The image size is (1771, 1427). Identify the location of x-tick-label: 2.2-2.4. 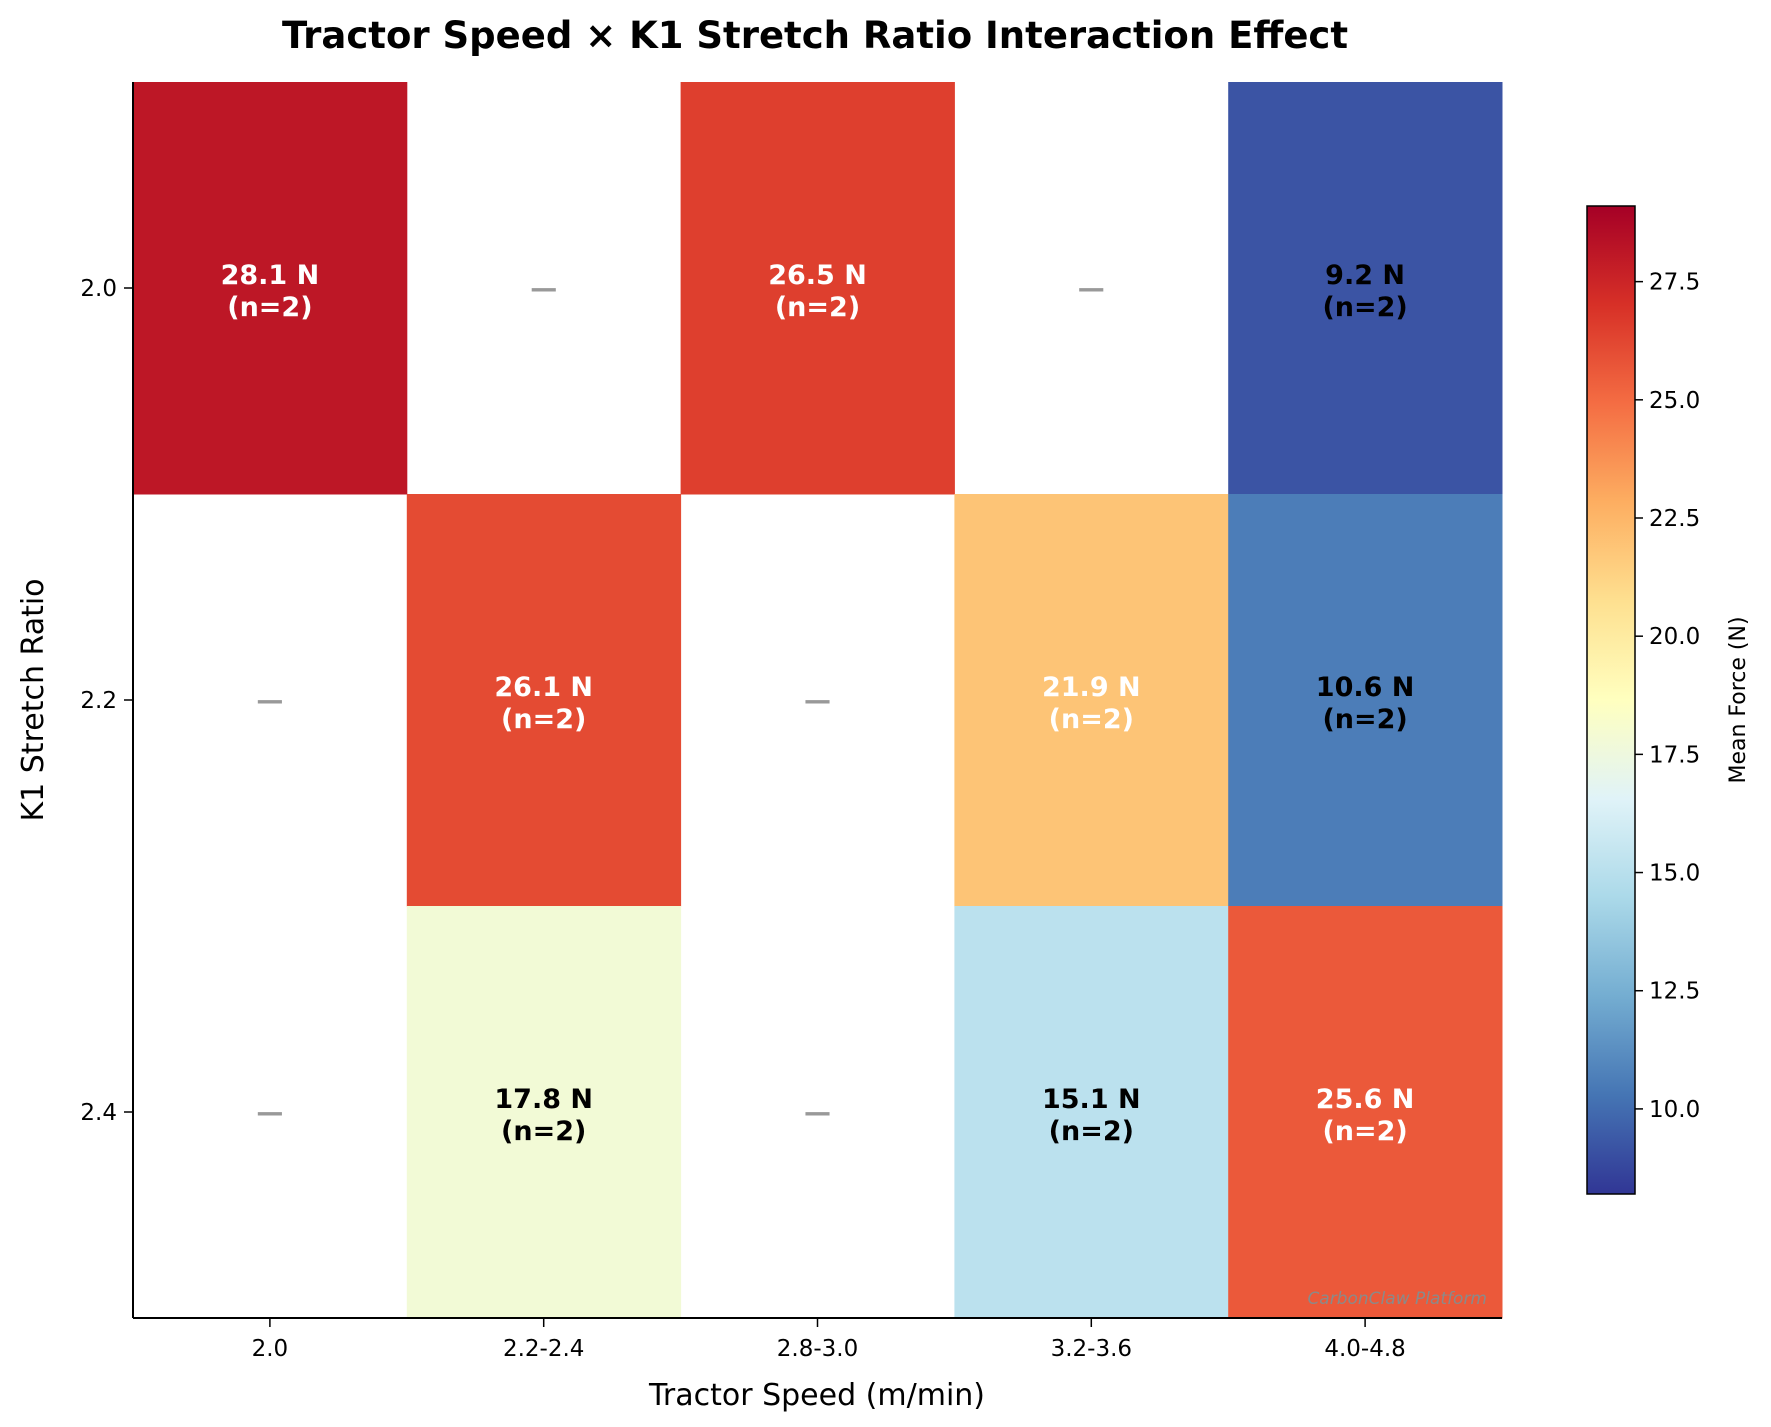
(543, 1349).